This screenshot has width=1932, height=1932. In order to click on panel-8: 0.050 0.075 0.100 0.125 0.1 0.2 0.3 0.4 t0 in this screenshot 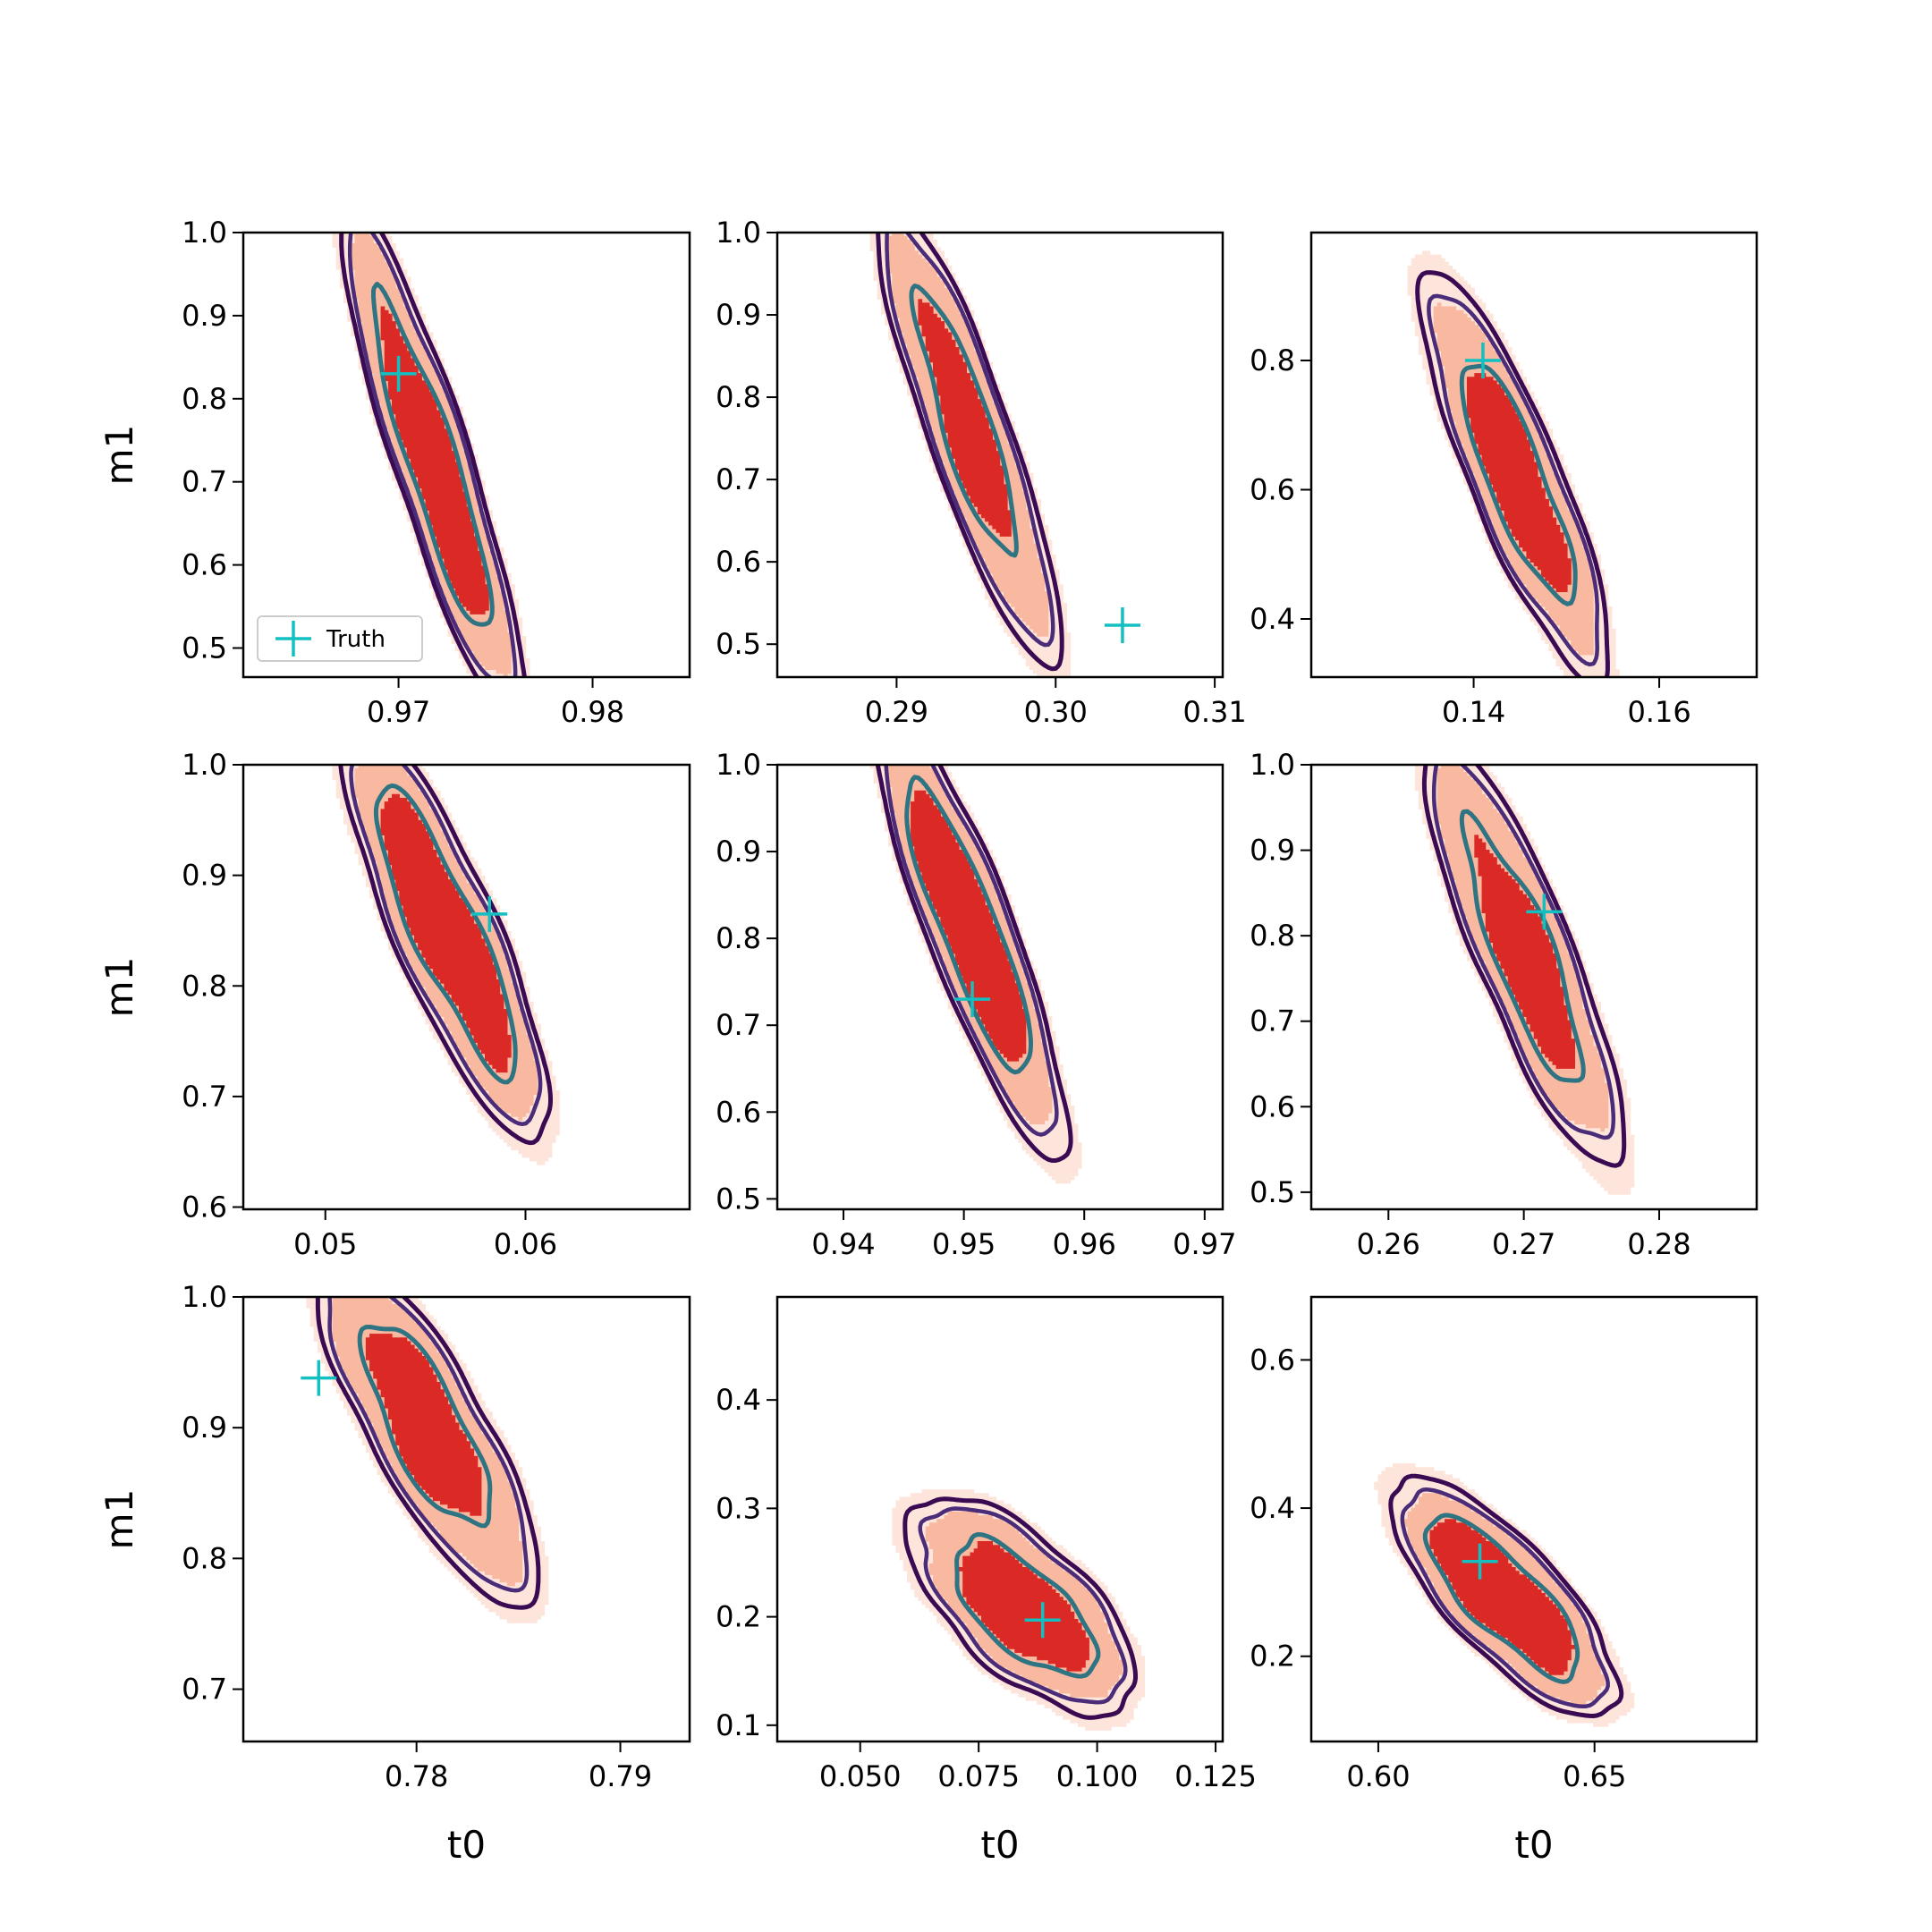, I will do `click(986, 1581)`.